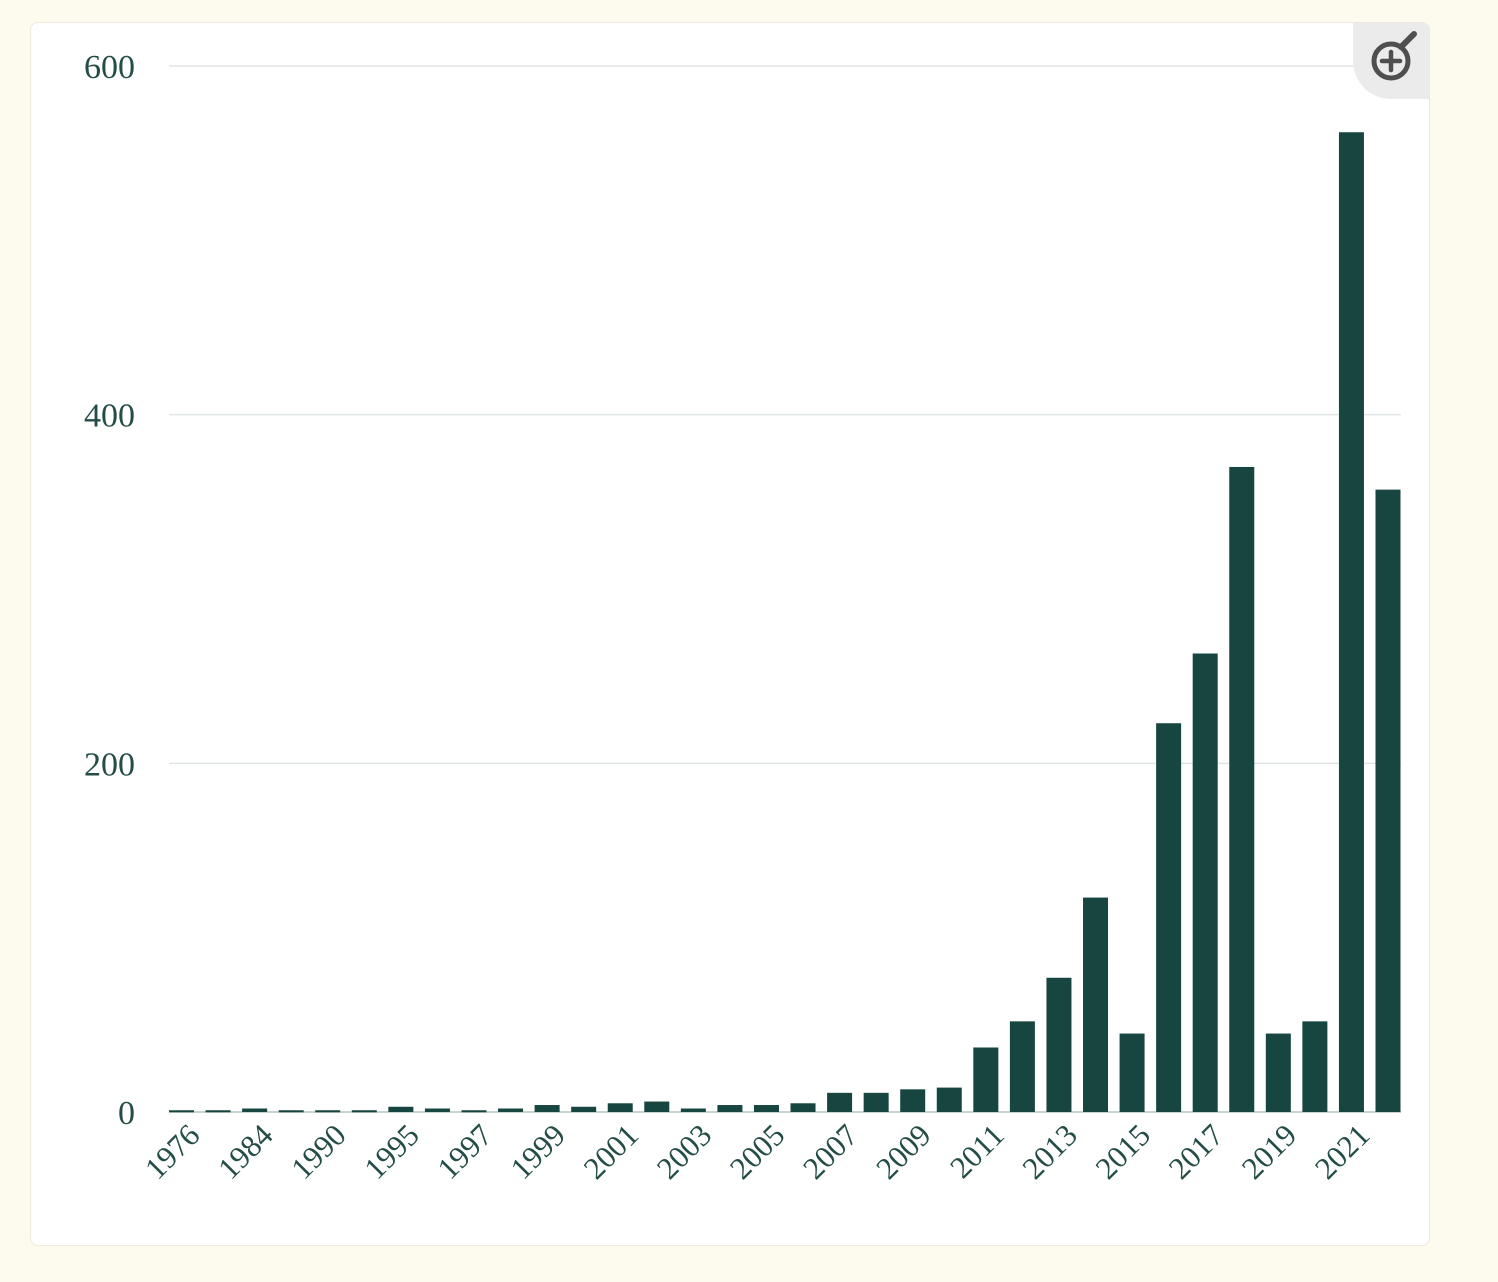 Image resolution: width=1498 pixels, height=1282 pixels. Describe the element at coordinates (391, 1151) in the screenshot. I see `x-tick-label: 1995` at that location.